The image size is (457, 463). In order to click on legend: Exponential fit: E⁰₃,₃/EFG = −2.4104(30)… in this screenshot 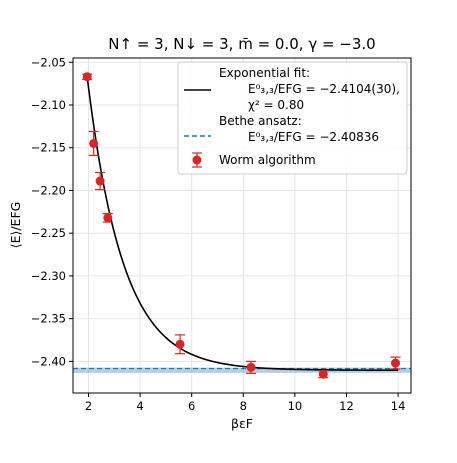, I will do `click(292, 118)`.